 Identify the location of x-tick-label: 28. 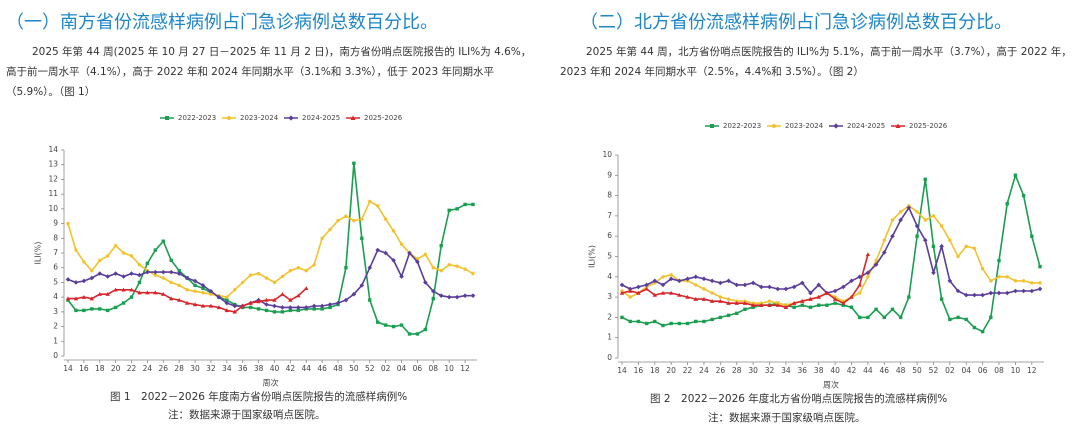
(737, 370).